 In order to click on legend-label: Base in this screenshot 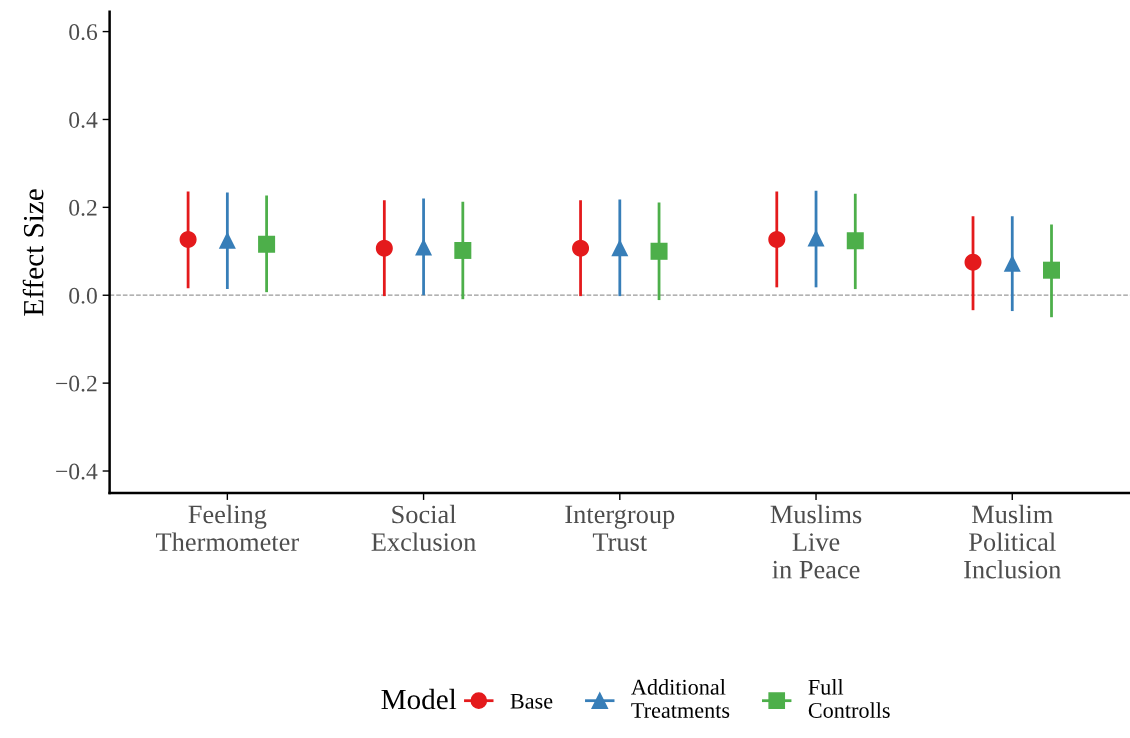, I will do `click(531, 701)`.